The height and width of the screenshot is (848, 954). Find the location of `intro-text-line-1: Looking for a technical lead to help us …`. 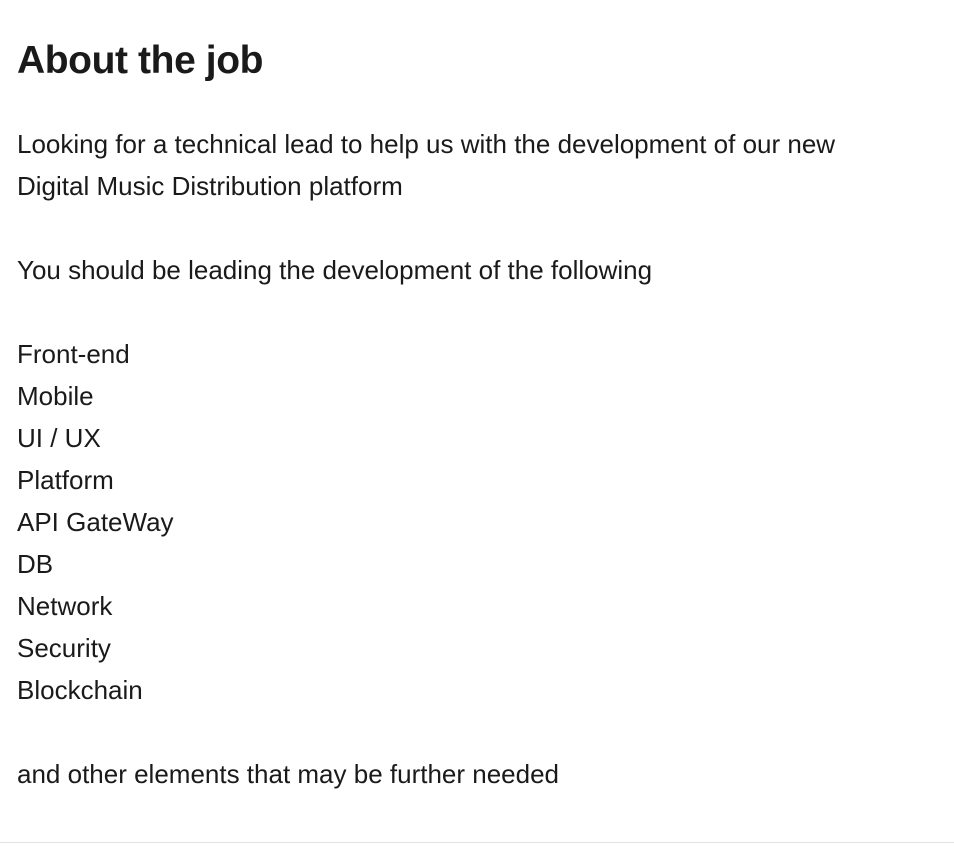

intro-text-line-1: Looking for a technical lead to help us … is located at coordinates (426, 144).